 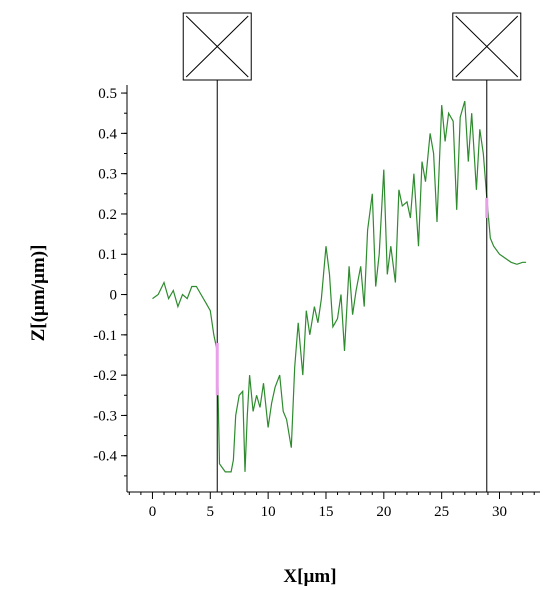 What do you see at coordinates (107, 134) in the screenshot?
I see `y-tick-label: 0.4` at bounding box center [107, 134].